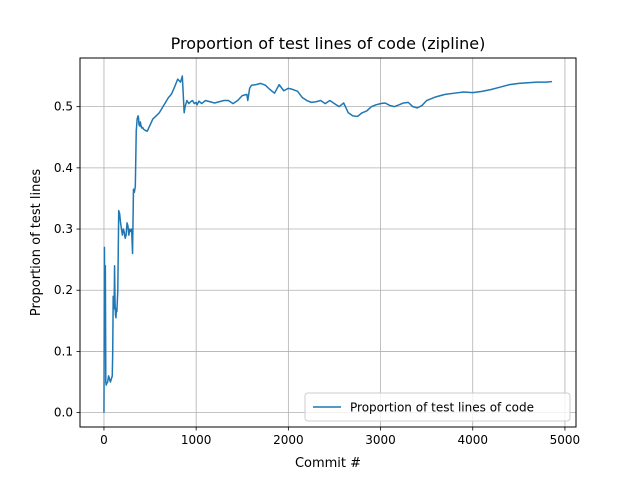  I want to click on legend-label: Proportion of test lines of code, so click(442, 408).